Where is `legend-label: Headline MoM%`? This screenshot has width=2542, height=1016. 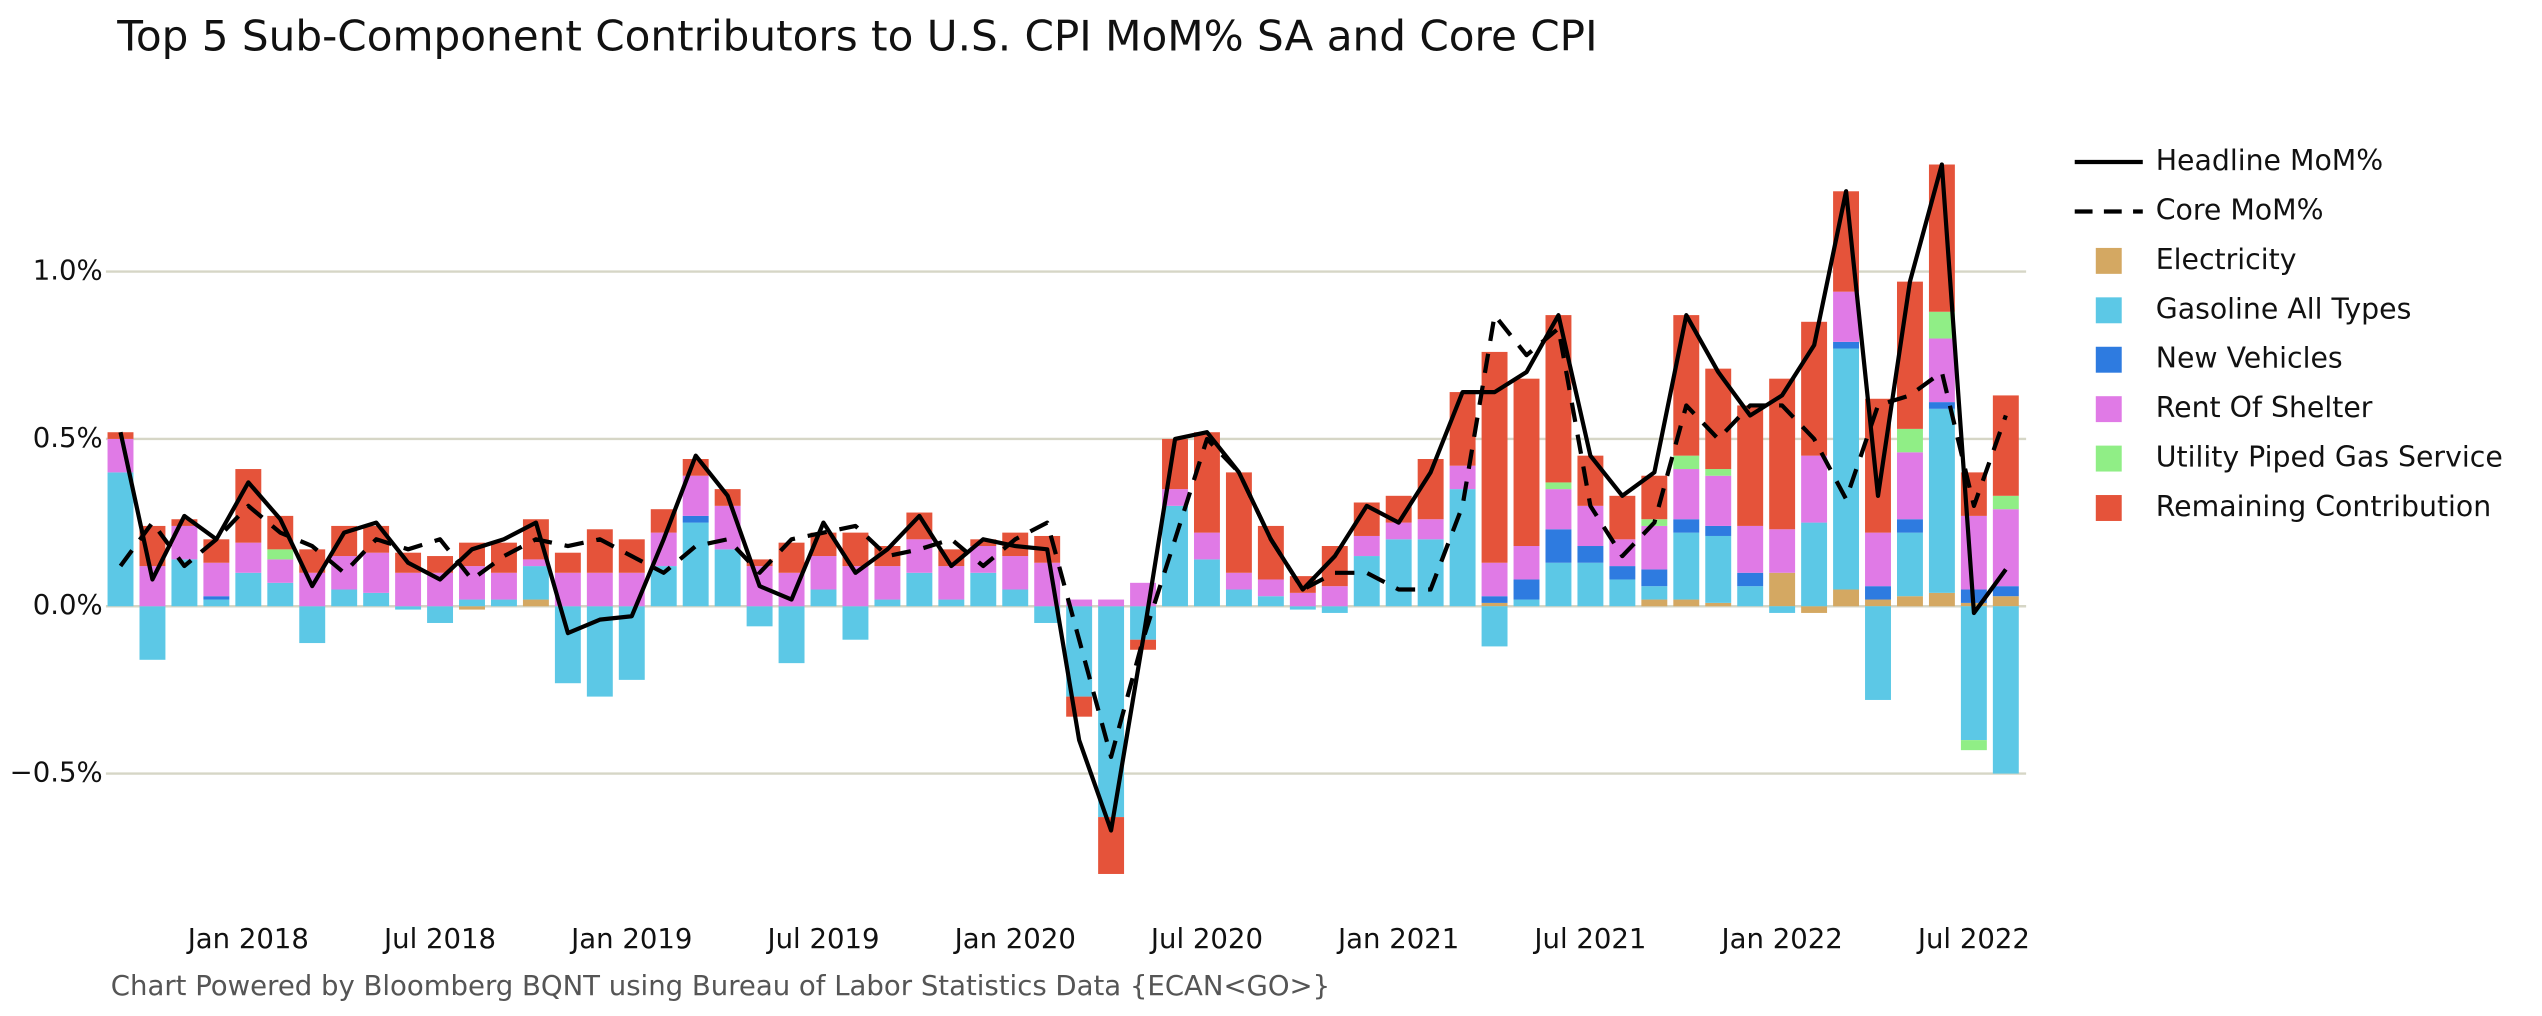 legend-label: Headline MoM% is located at coordinates (2269, 160).